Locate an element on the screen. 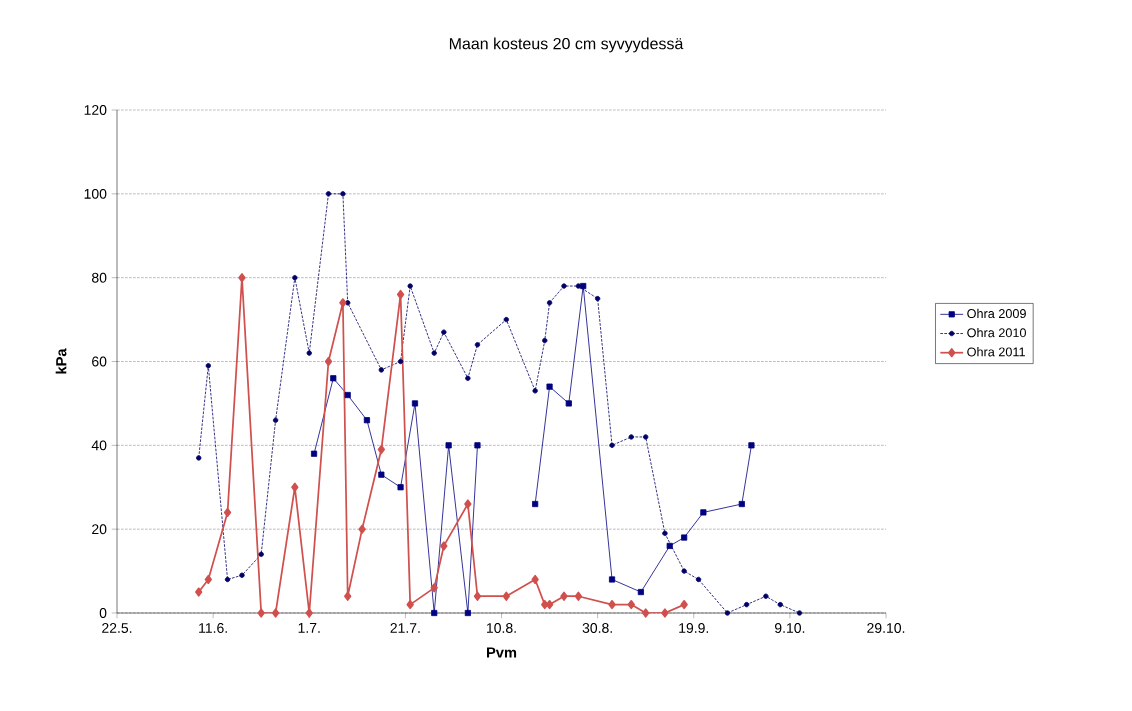 Image resolution: width=1132 pixels, height=711 pixels. x-tick-label: 9.10. is located at coordinates (789, 628).